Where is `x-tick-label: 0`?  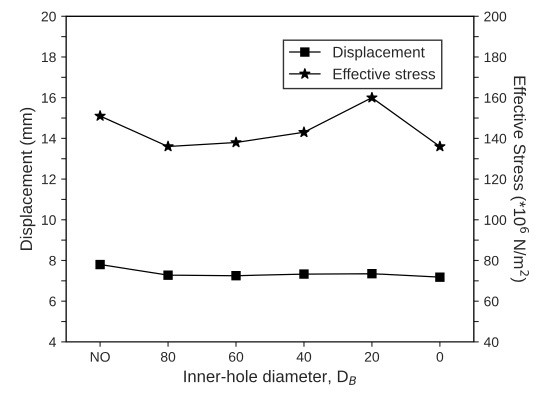
x-tick-label: 0 is located at coordinates (440, 357).